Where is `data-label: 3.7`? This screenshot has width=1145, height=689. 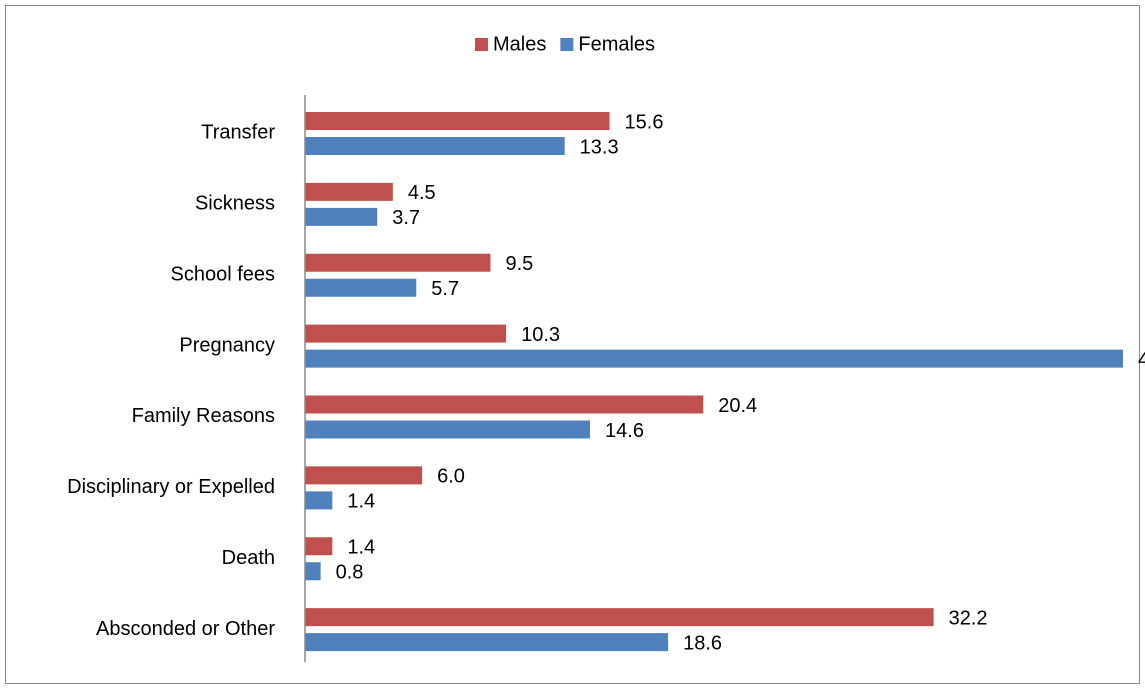
data-label: 3.7 is located at coordinates (406, 218).